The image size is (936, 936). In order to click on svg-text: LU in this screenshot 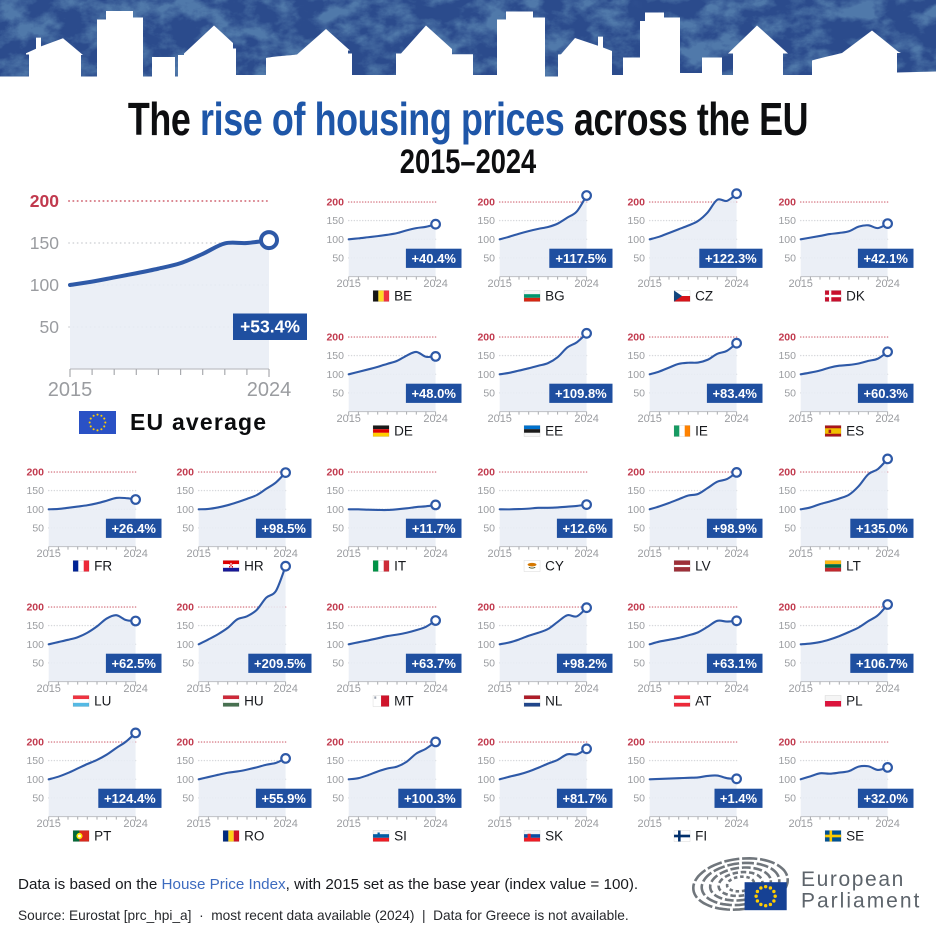, I will do `click(102, 700)`.